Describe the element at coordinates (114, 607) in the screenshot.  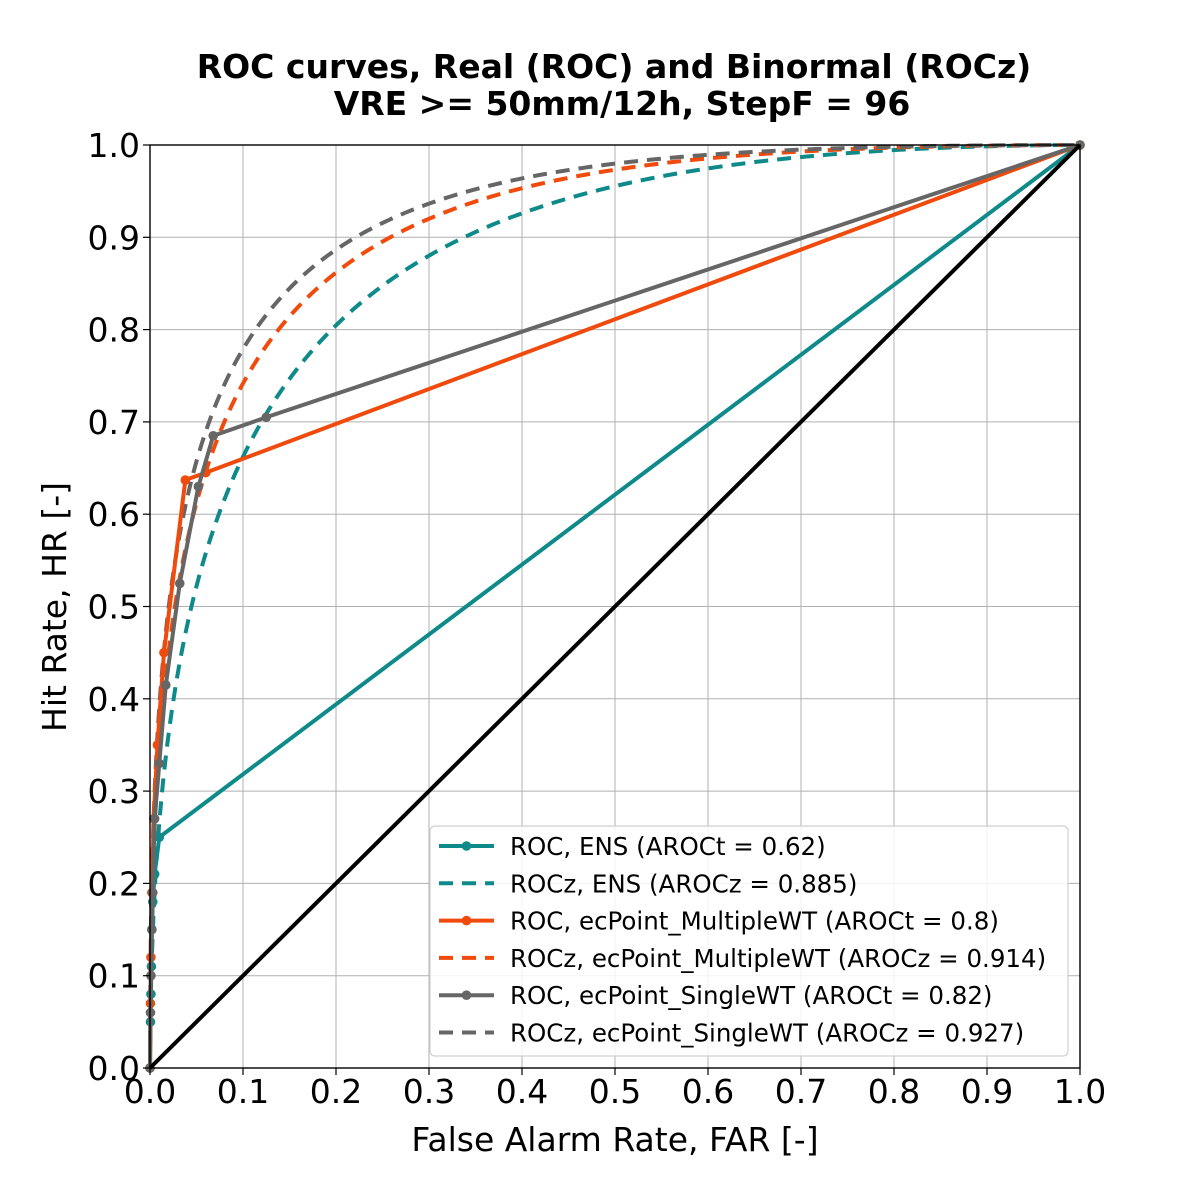
I see `y-tick-label: 0.5` at that location.